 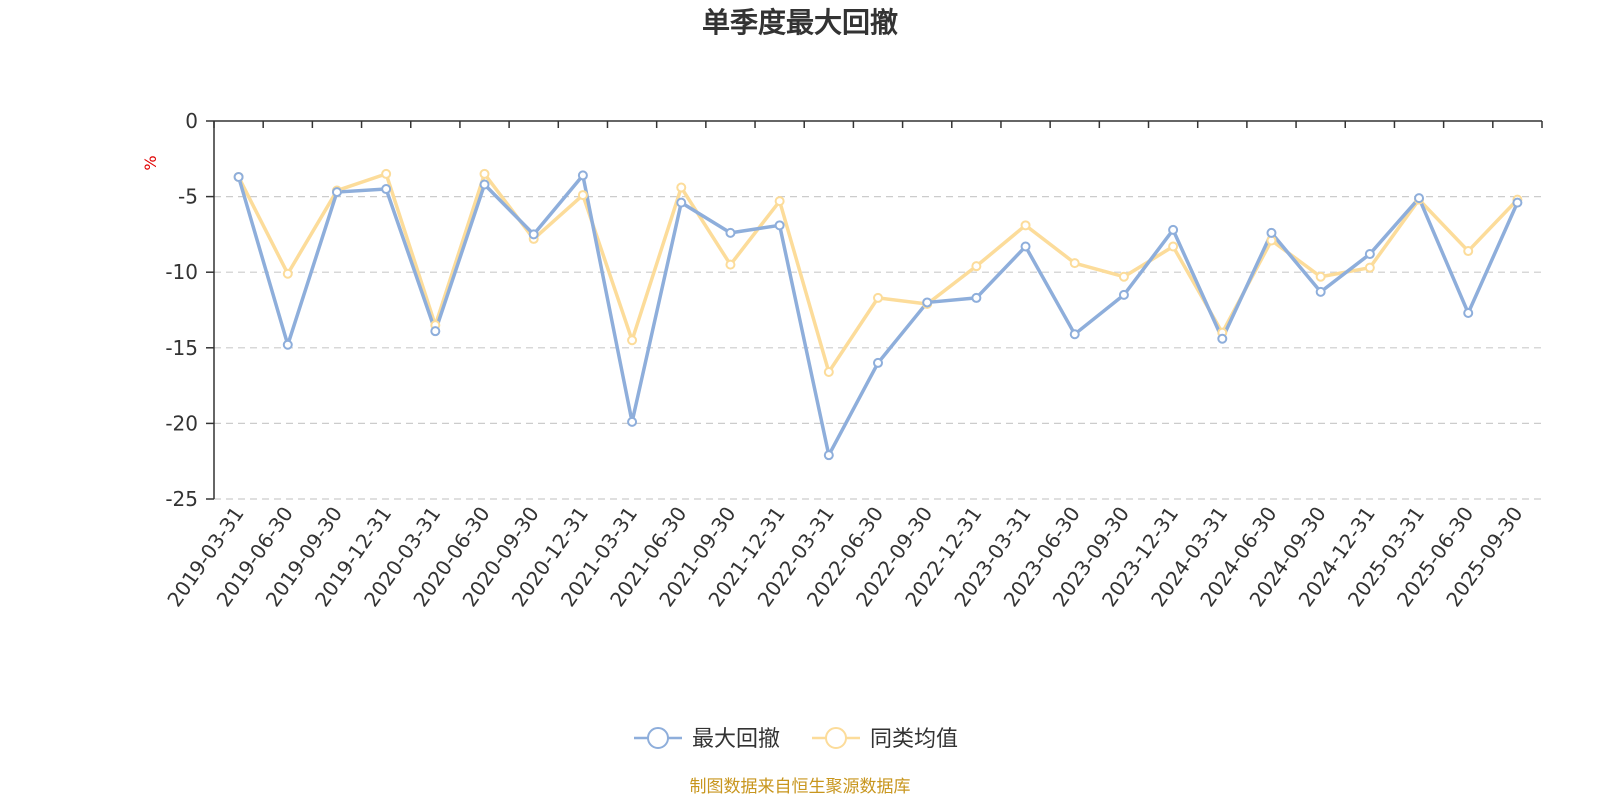 What do you see at coordinates (914, 739) in the screenshot?
I see `legend-label: 同类均值` at bounding box center [914, 739].